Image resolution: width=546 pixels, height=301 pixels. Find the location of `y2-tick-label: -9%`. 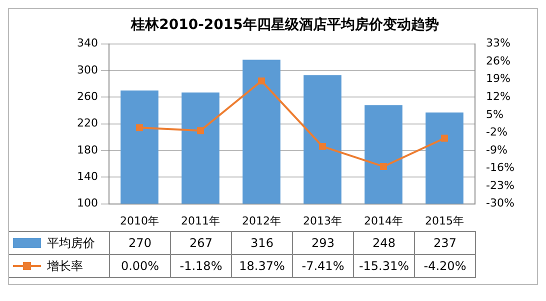

y2-tick-label: -9% is located at coordinates (497, 149).